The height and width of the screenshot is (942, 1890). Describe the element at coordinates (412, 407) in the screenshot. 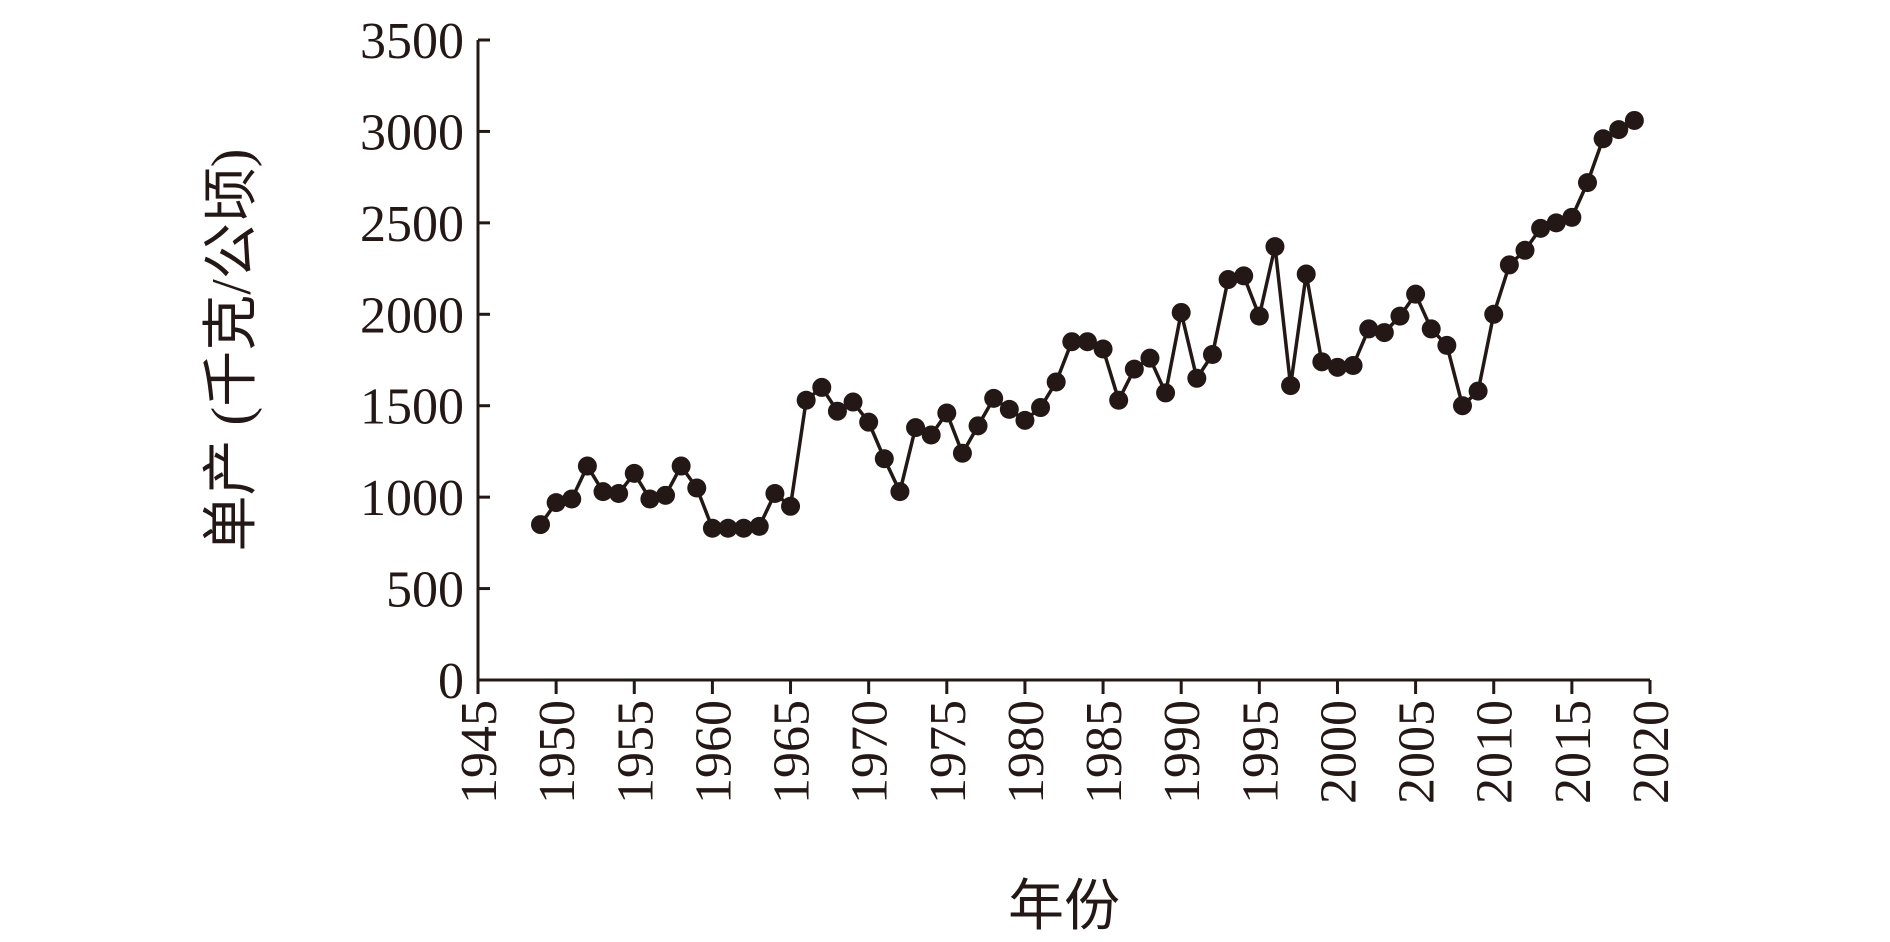

I see `y-tick-label: 1500` at that location.